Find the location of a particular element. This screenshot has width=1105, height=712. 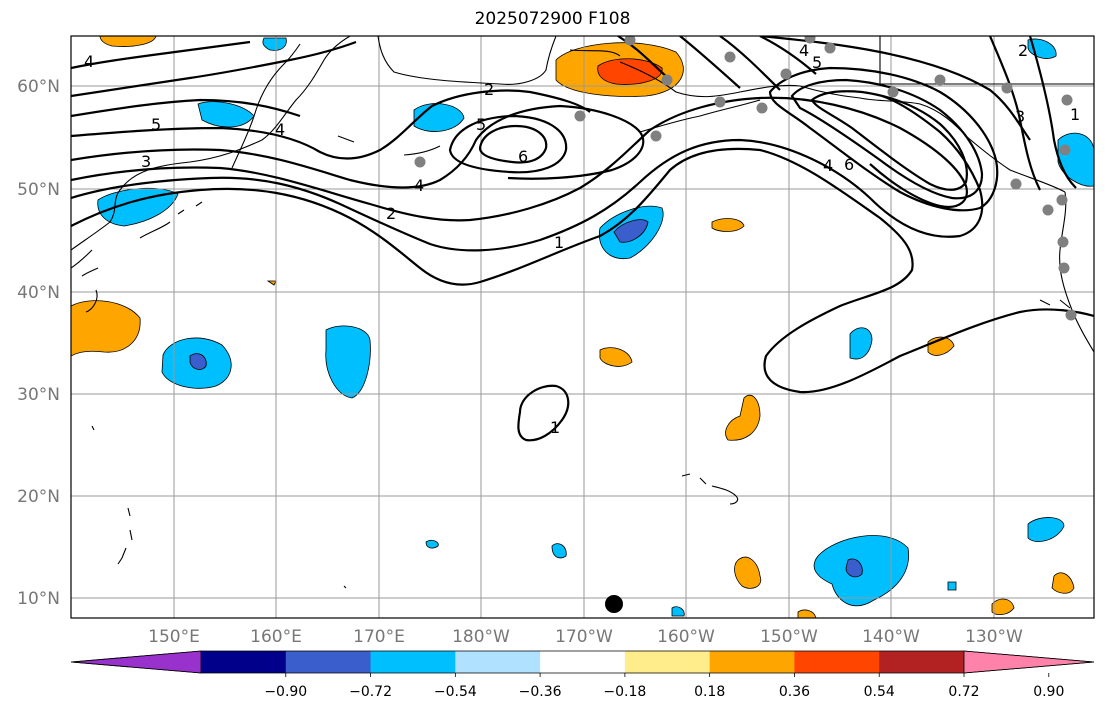

lat-label: 50°N is located at coordinates (38, 190).